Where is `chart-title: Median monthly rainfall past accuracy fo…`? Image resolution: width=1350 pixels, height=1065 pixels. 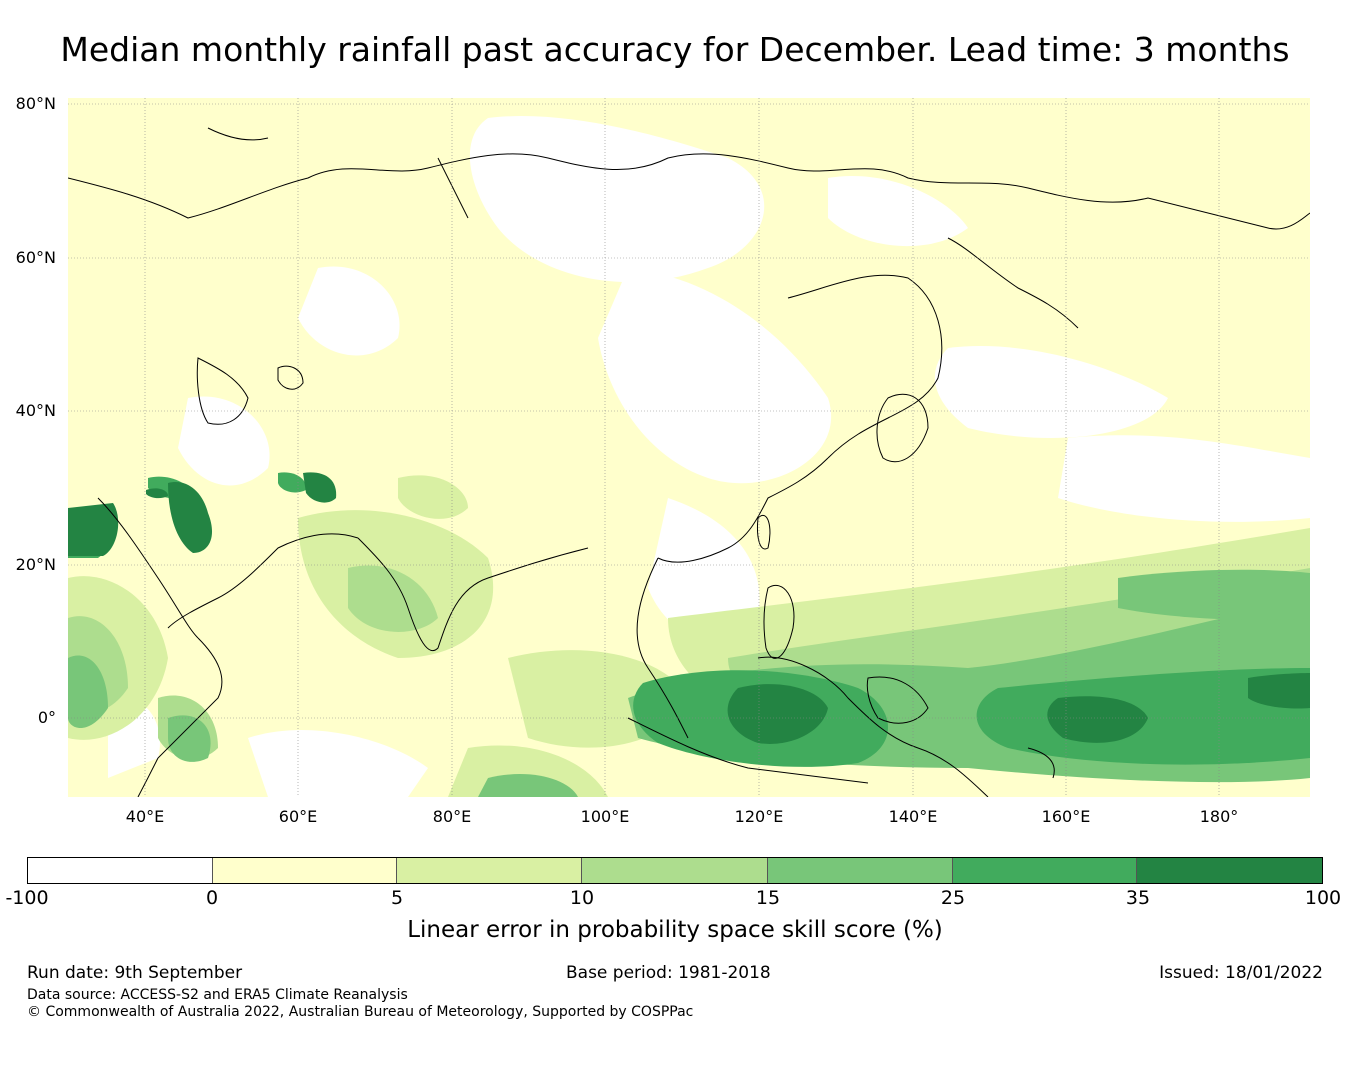
chart-title: Median monthly rainfall past accuracy fo… is located at coordinates (675, 49).